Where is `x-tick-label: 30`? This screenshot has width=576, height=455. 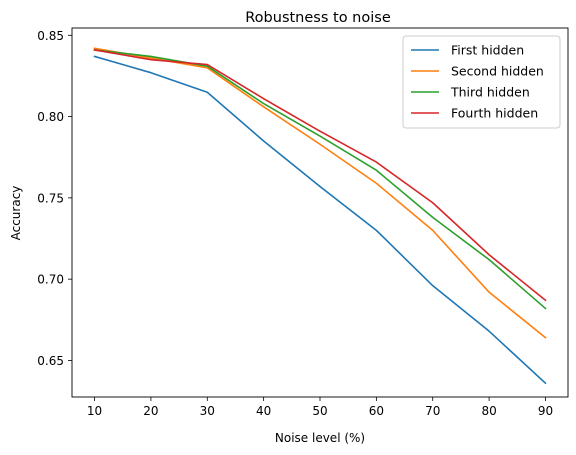 x-tick-label: 30 is located at coordinates (207, 411).